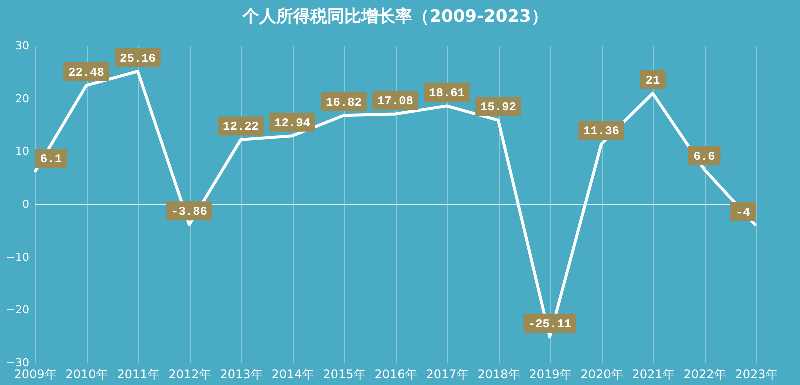 The image size is (800, 385). I want to click on x-tick-label: 2022年, so click(705, 375).